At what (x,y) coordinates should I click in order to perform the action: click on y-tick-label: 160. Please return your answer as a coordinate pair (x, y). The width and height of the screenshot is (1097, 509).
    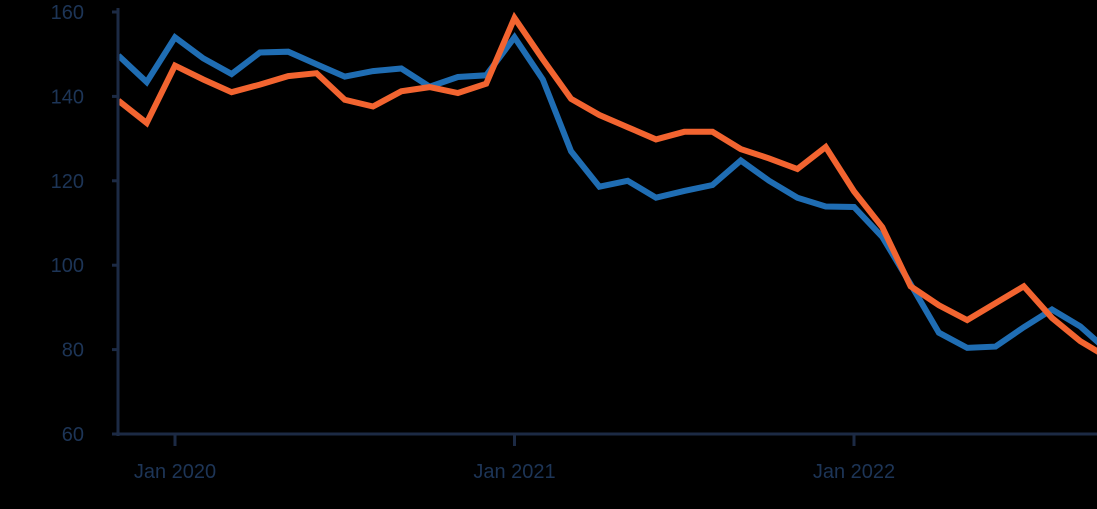
    Looking at the image, I should click on (67, 13).